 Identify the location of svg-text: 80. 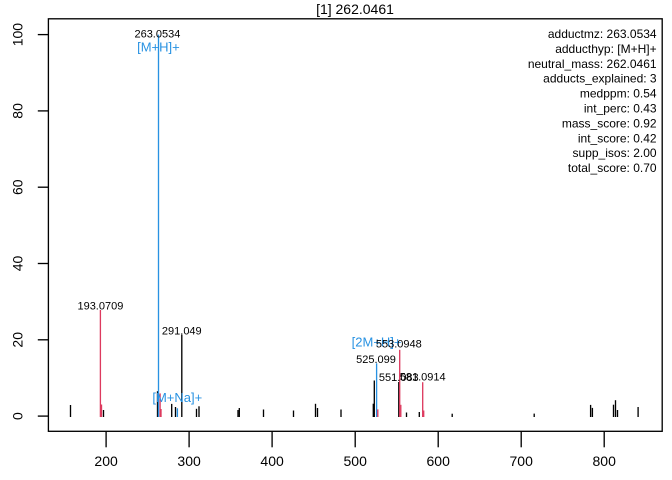
(18, 111).